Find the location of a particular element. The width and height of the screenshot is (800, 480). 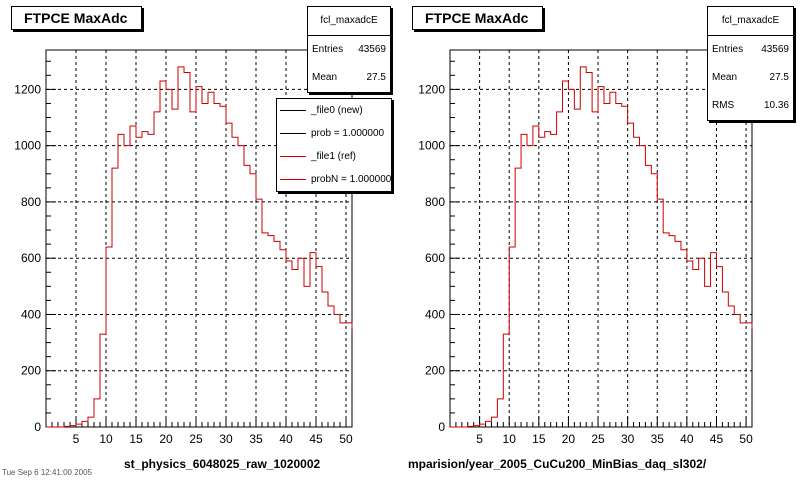

legend-item-probn: probN = 1.000000 is located at coordinates (334, 179).